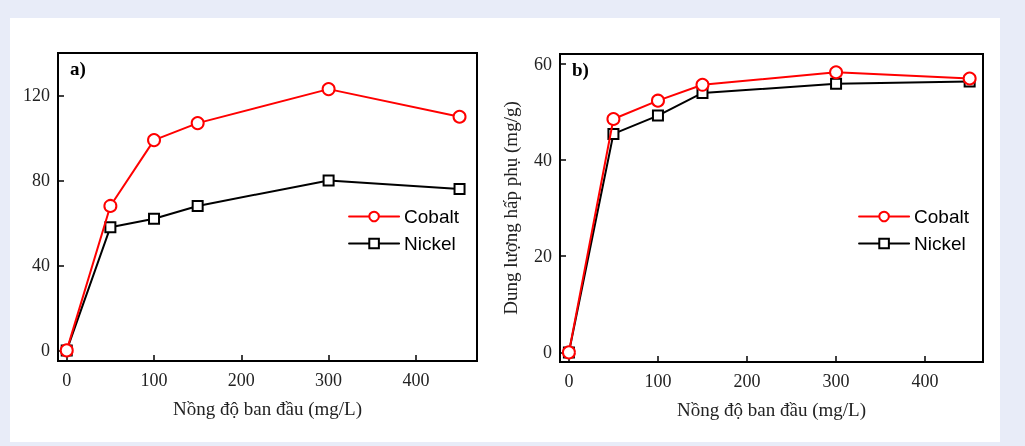  I want to click on annotation: b), so click(580, 70).